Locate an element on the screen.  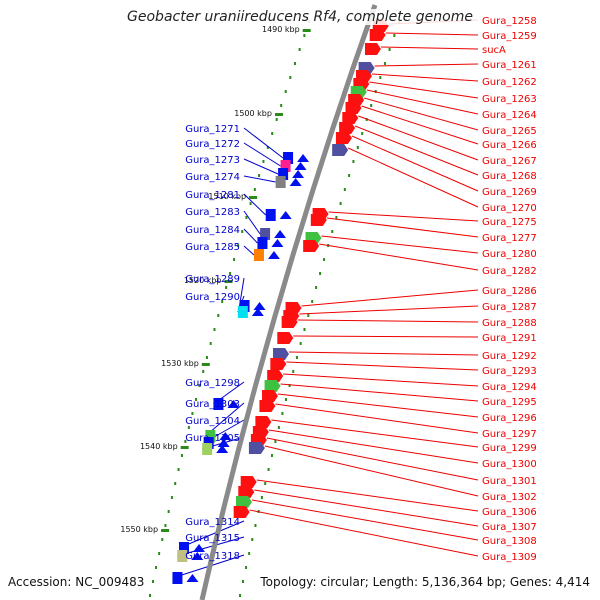
gene-label-right: Gura_1275 is located at coordinates (509, 222).